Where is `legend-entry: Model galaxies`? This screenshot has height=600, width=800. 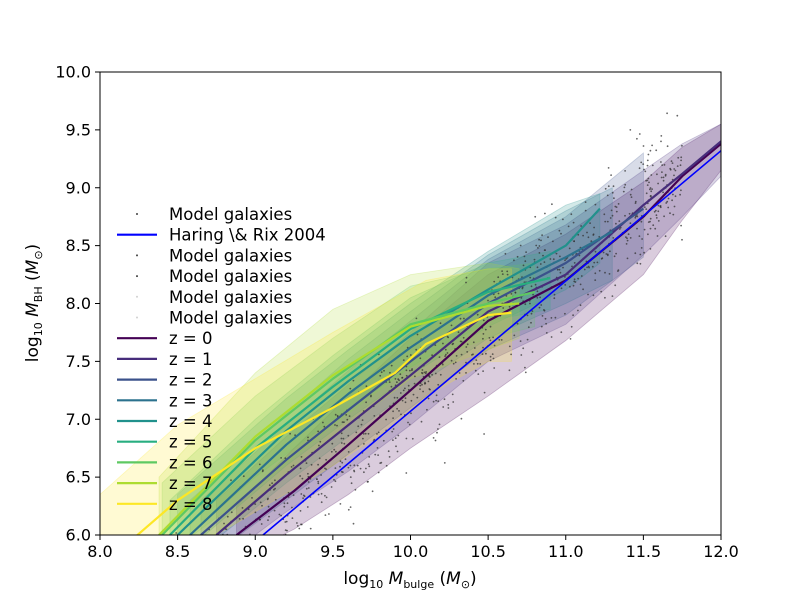
legend-entry: Model galaxies is located at coordinates (214, 318).